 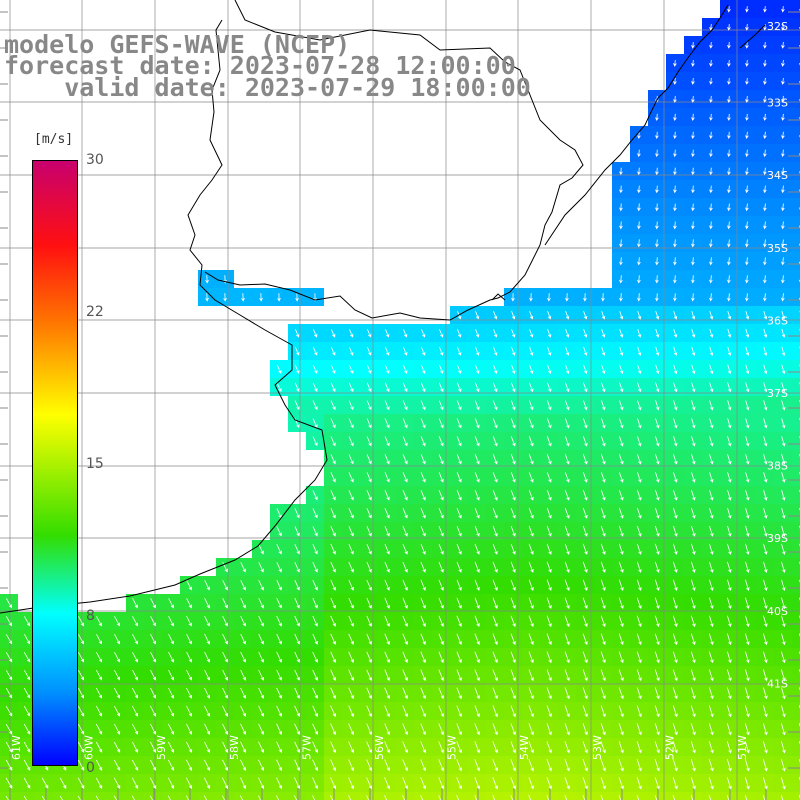 What do you see at coordinates (234, 747) in the screenshot?
I see `lon-label: 58W` at bounding box center [234, 747].